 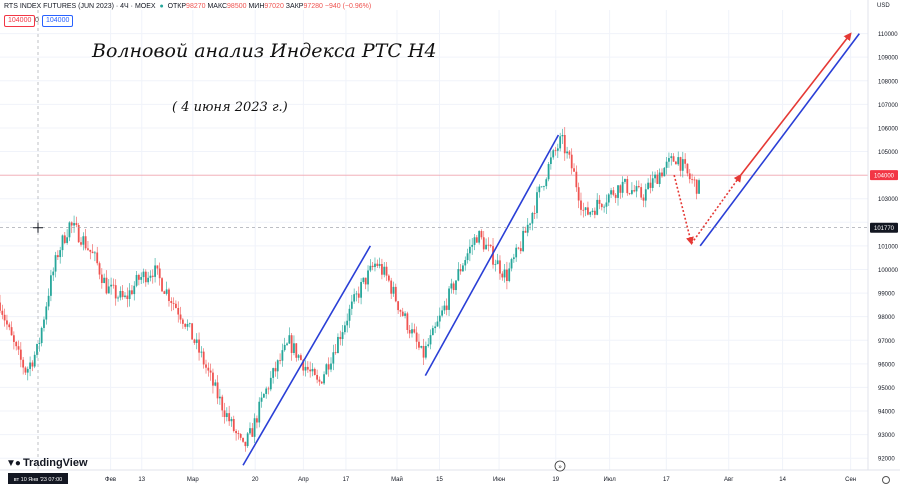 I want to click on x-tick-label: Май, so click(x=397, y=479).